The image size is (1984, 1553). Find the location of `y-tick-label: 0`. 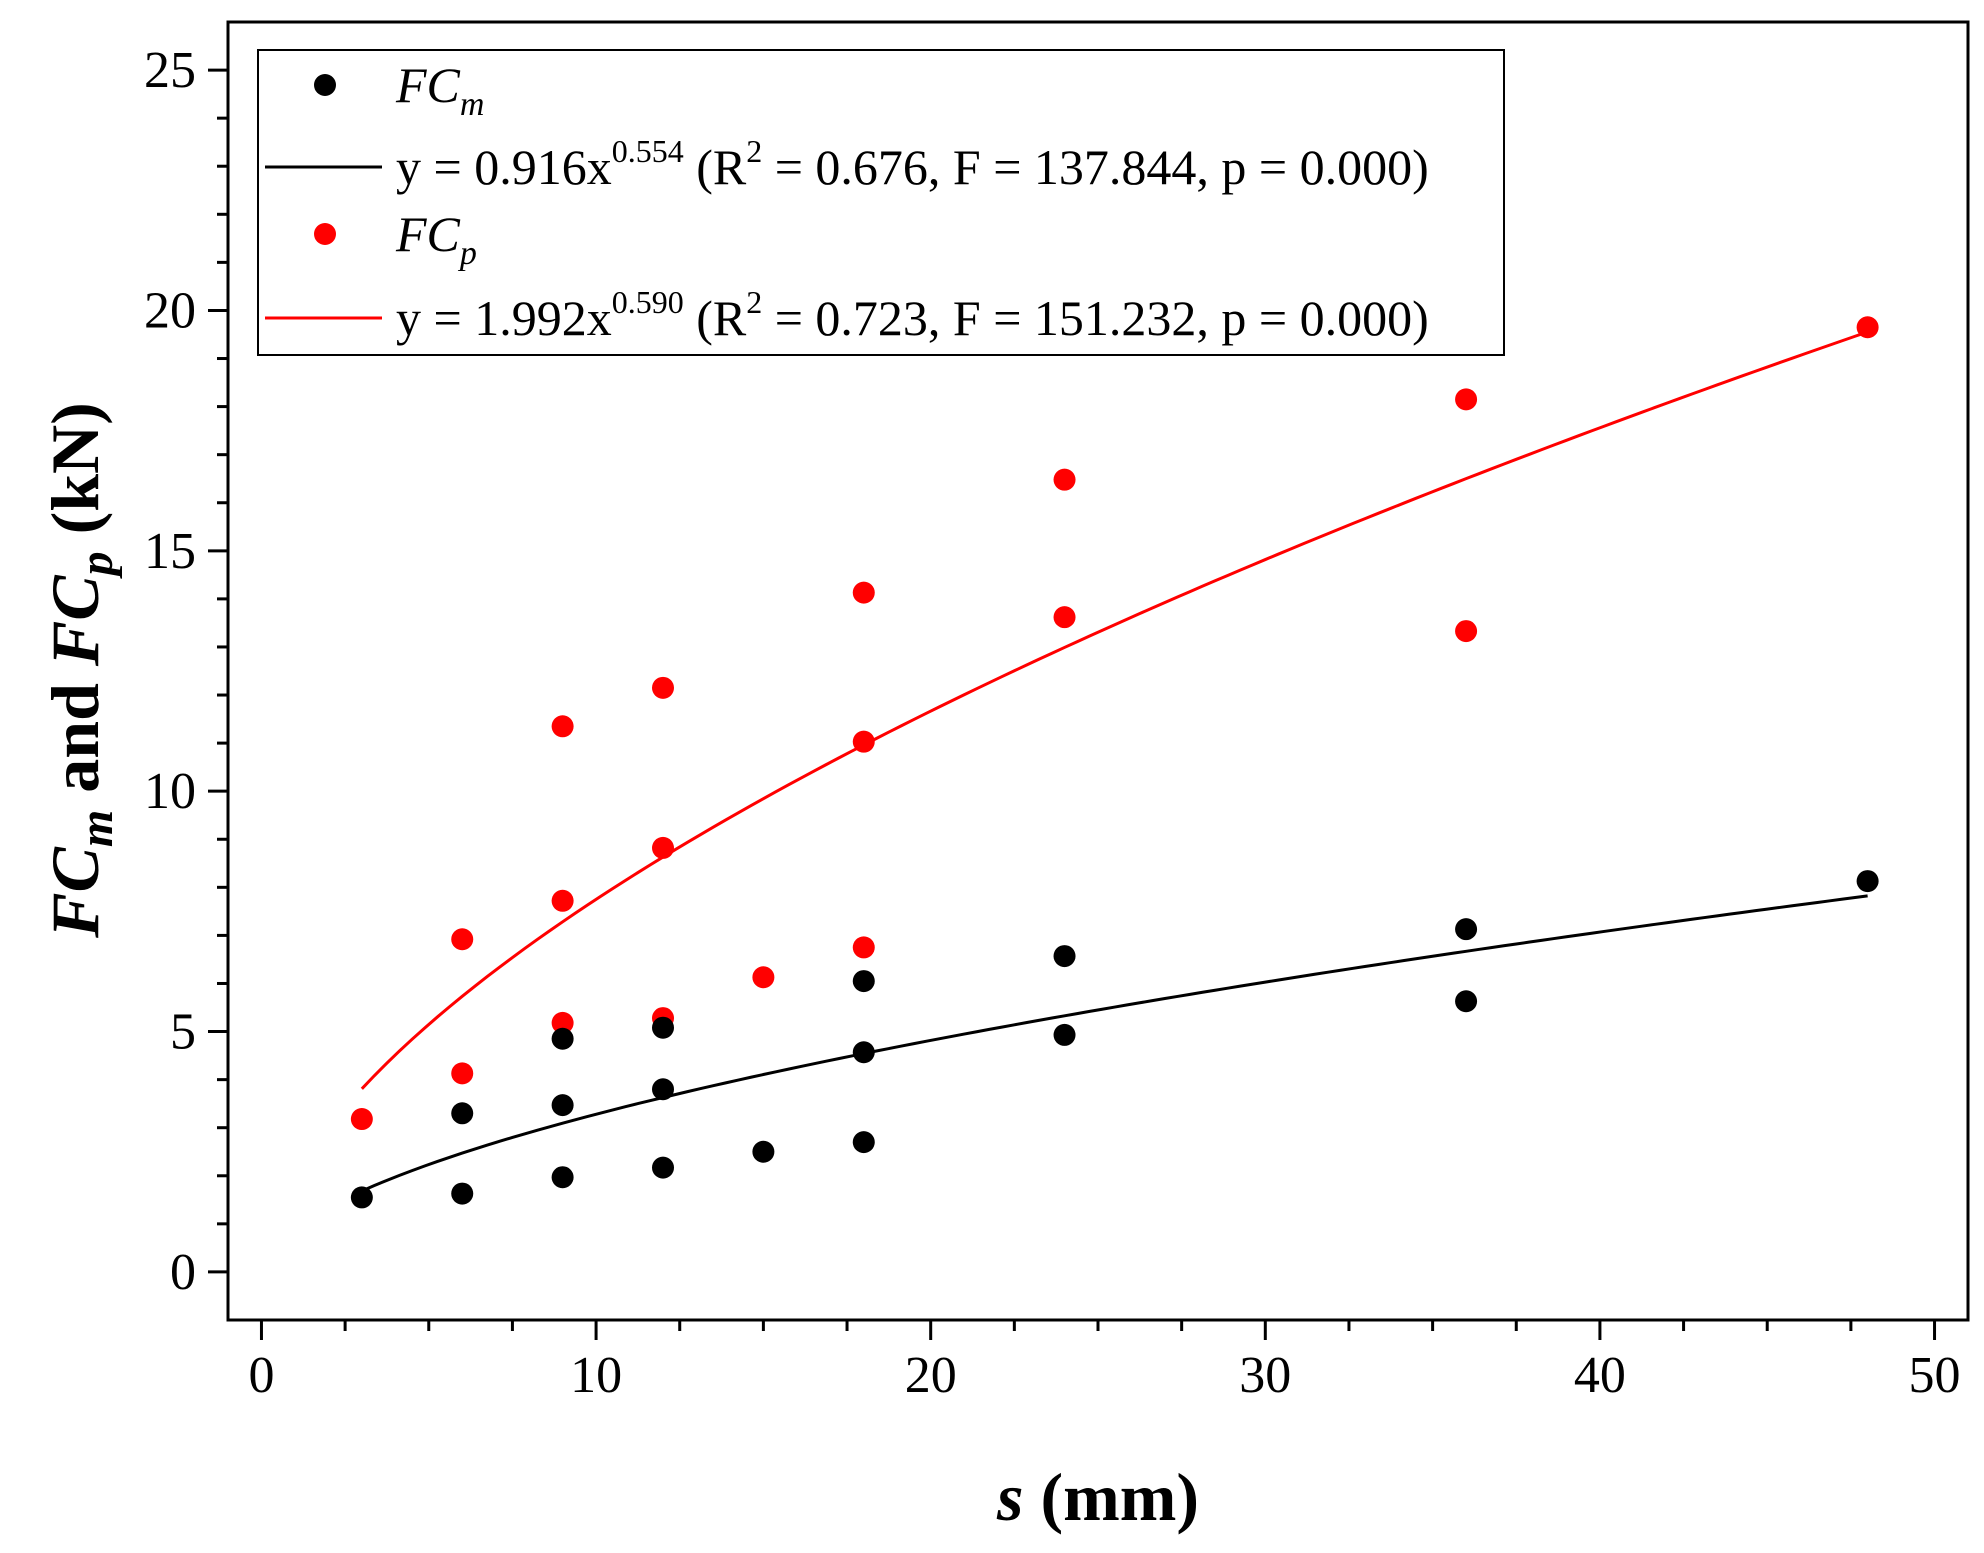

y-tick-label: 0 is located at coordinates (183, 1272).